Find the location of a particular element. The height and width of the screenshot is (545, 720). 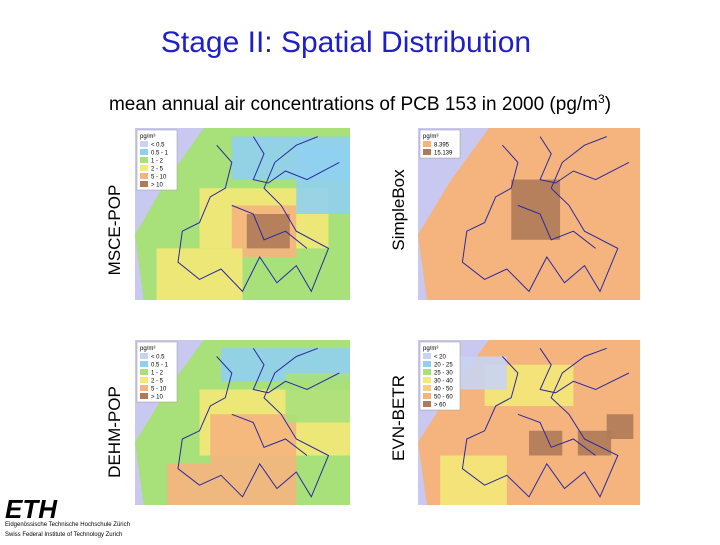

legend-label: < 20 is located at coordinates (440, 358).